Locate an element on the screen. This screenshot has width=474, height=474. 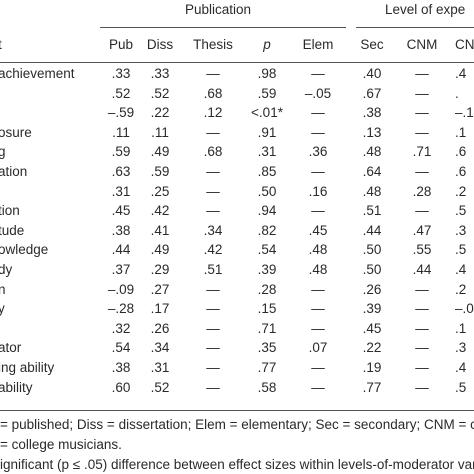
cell: .77 is located at coordinates (267, 367).